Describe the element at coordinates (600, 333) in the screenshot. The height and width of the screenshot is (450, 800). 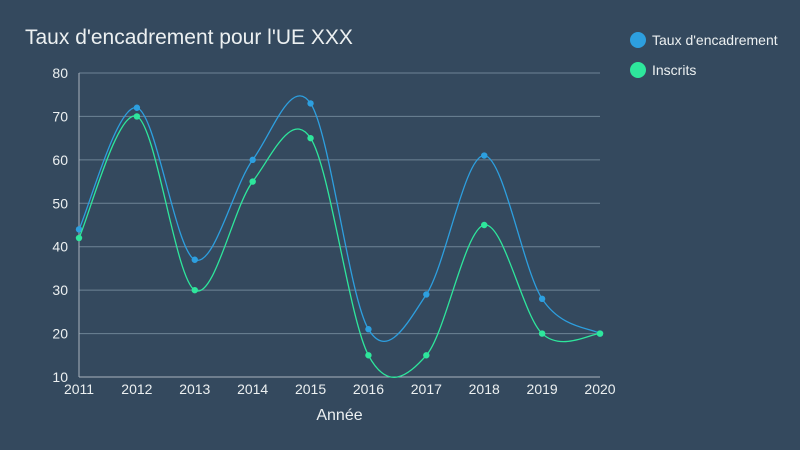
I see `series-1-point-2020` at that location.